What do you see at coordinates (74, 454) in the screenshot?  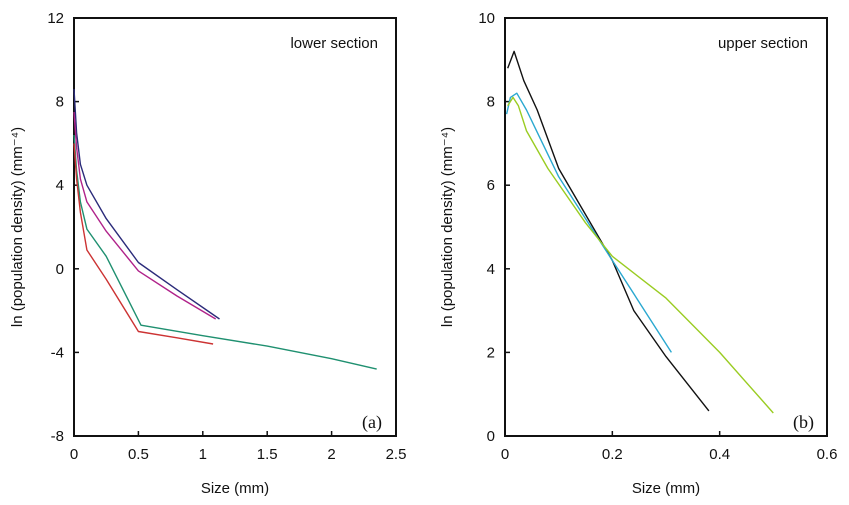 I see `panel-a-xtick-label: 0` at bounding box center [74, 454].